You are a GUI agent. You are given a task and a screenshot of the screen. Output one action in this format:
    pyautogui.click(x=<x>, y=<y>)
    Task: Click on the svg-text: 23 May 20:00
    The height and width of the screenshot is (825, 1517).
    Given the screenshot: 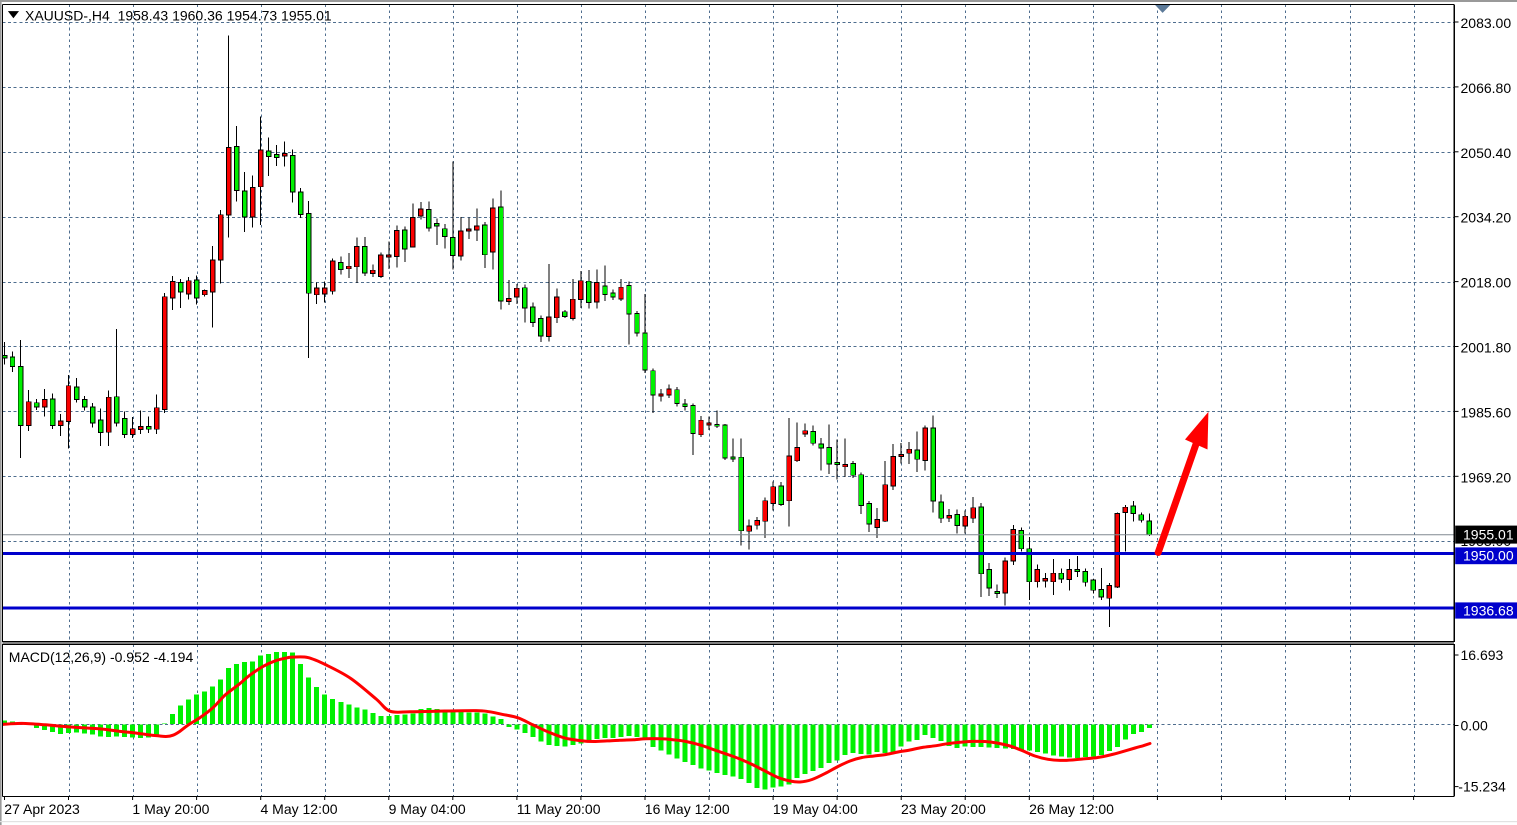 What is the action you would take?
    pyautogui.click(x=943, y=809)
    